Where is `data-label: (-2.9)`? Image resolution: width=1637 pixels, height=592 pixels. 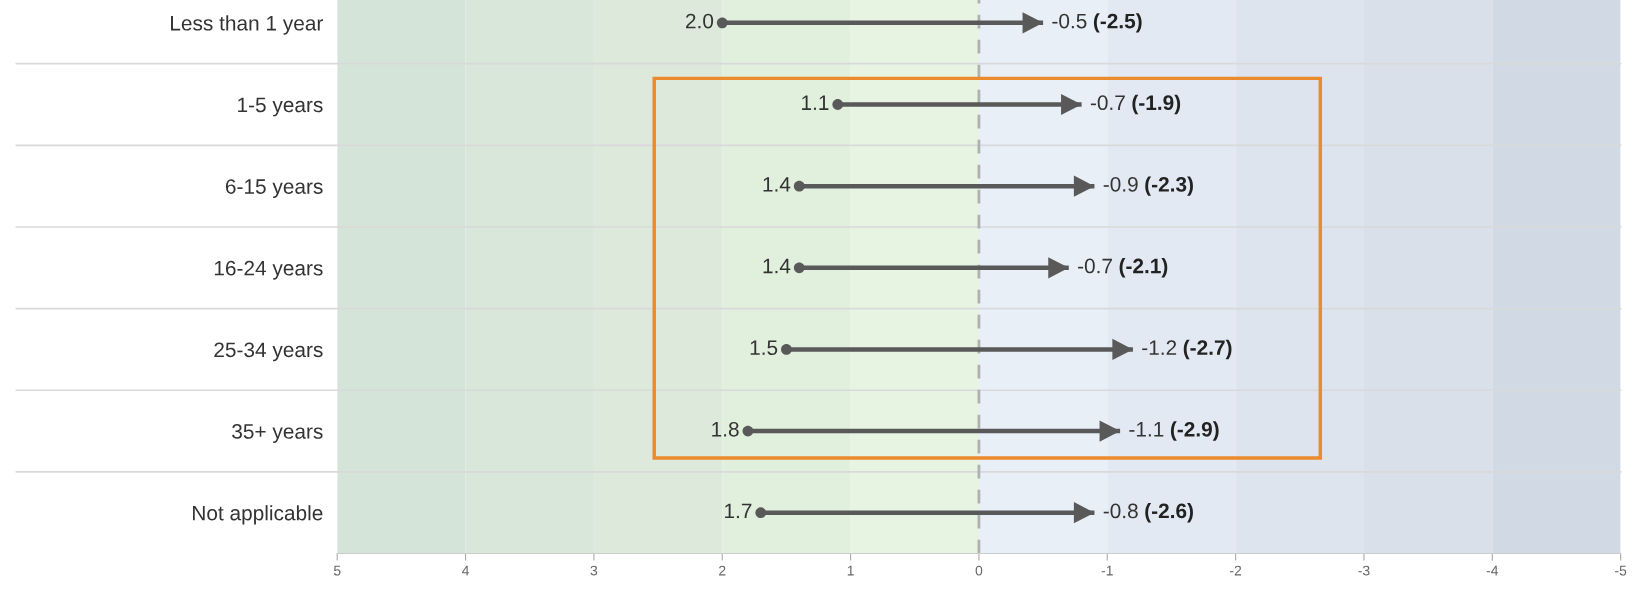
data-label: (-2.9) is located at coordinates (1194, 431).